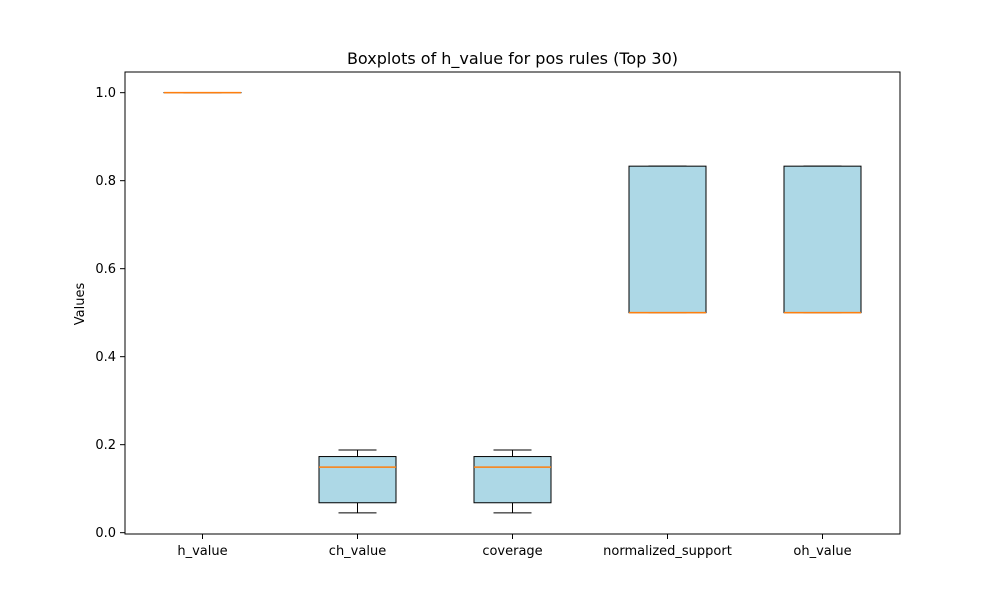 This screenshot has height=600, width=1000. I want to click on x-tick-label: h_value, so click(202, 551).